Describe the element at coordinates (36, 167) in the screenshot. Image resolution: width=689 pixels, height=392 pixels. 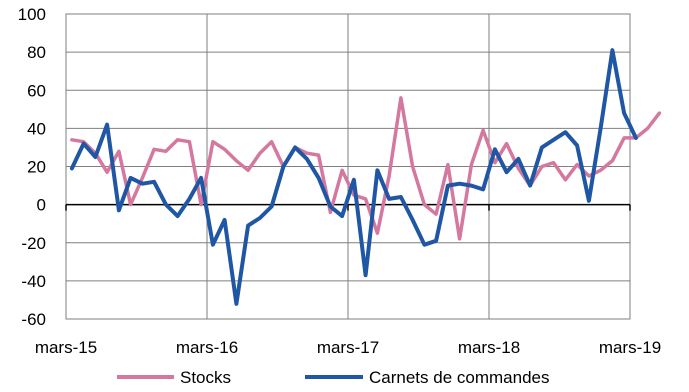
I see `y-tick-label: 20` at that location.